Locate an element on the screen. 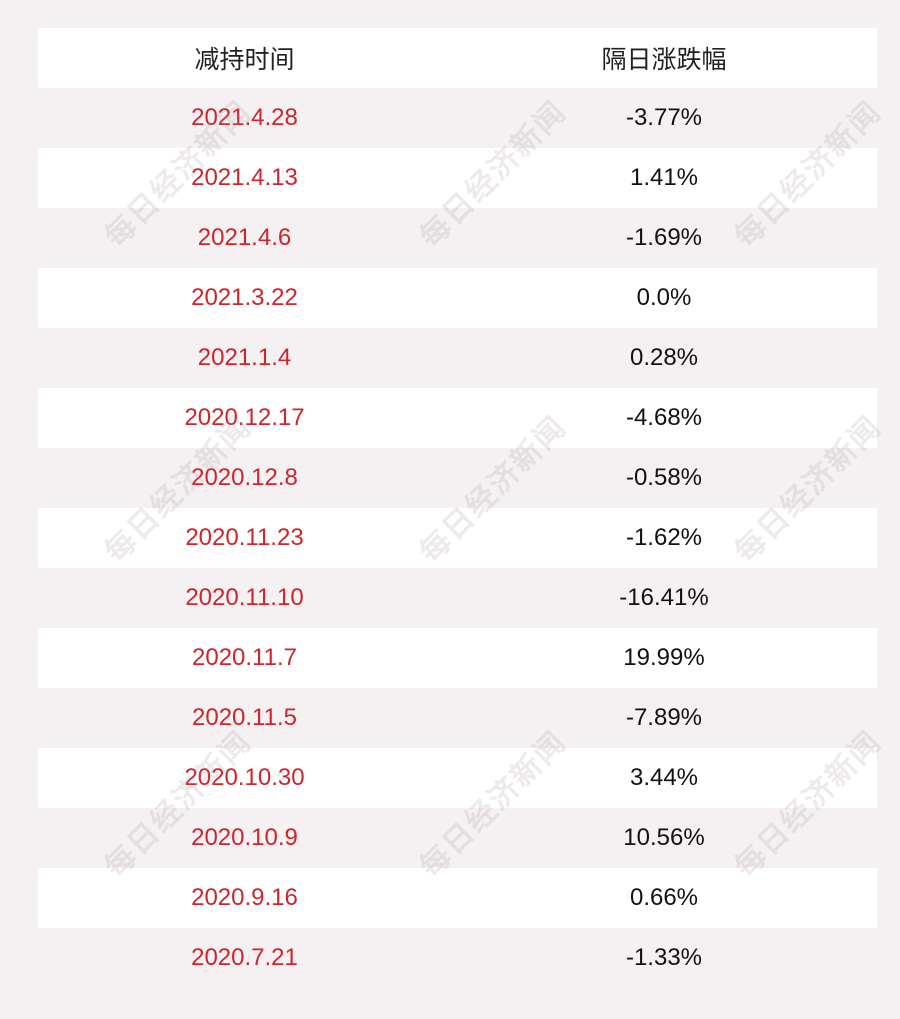 The image size is (900, 1019). change-cell: -1.33% is located at coordinates (664, 957).